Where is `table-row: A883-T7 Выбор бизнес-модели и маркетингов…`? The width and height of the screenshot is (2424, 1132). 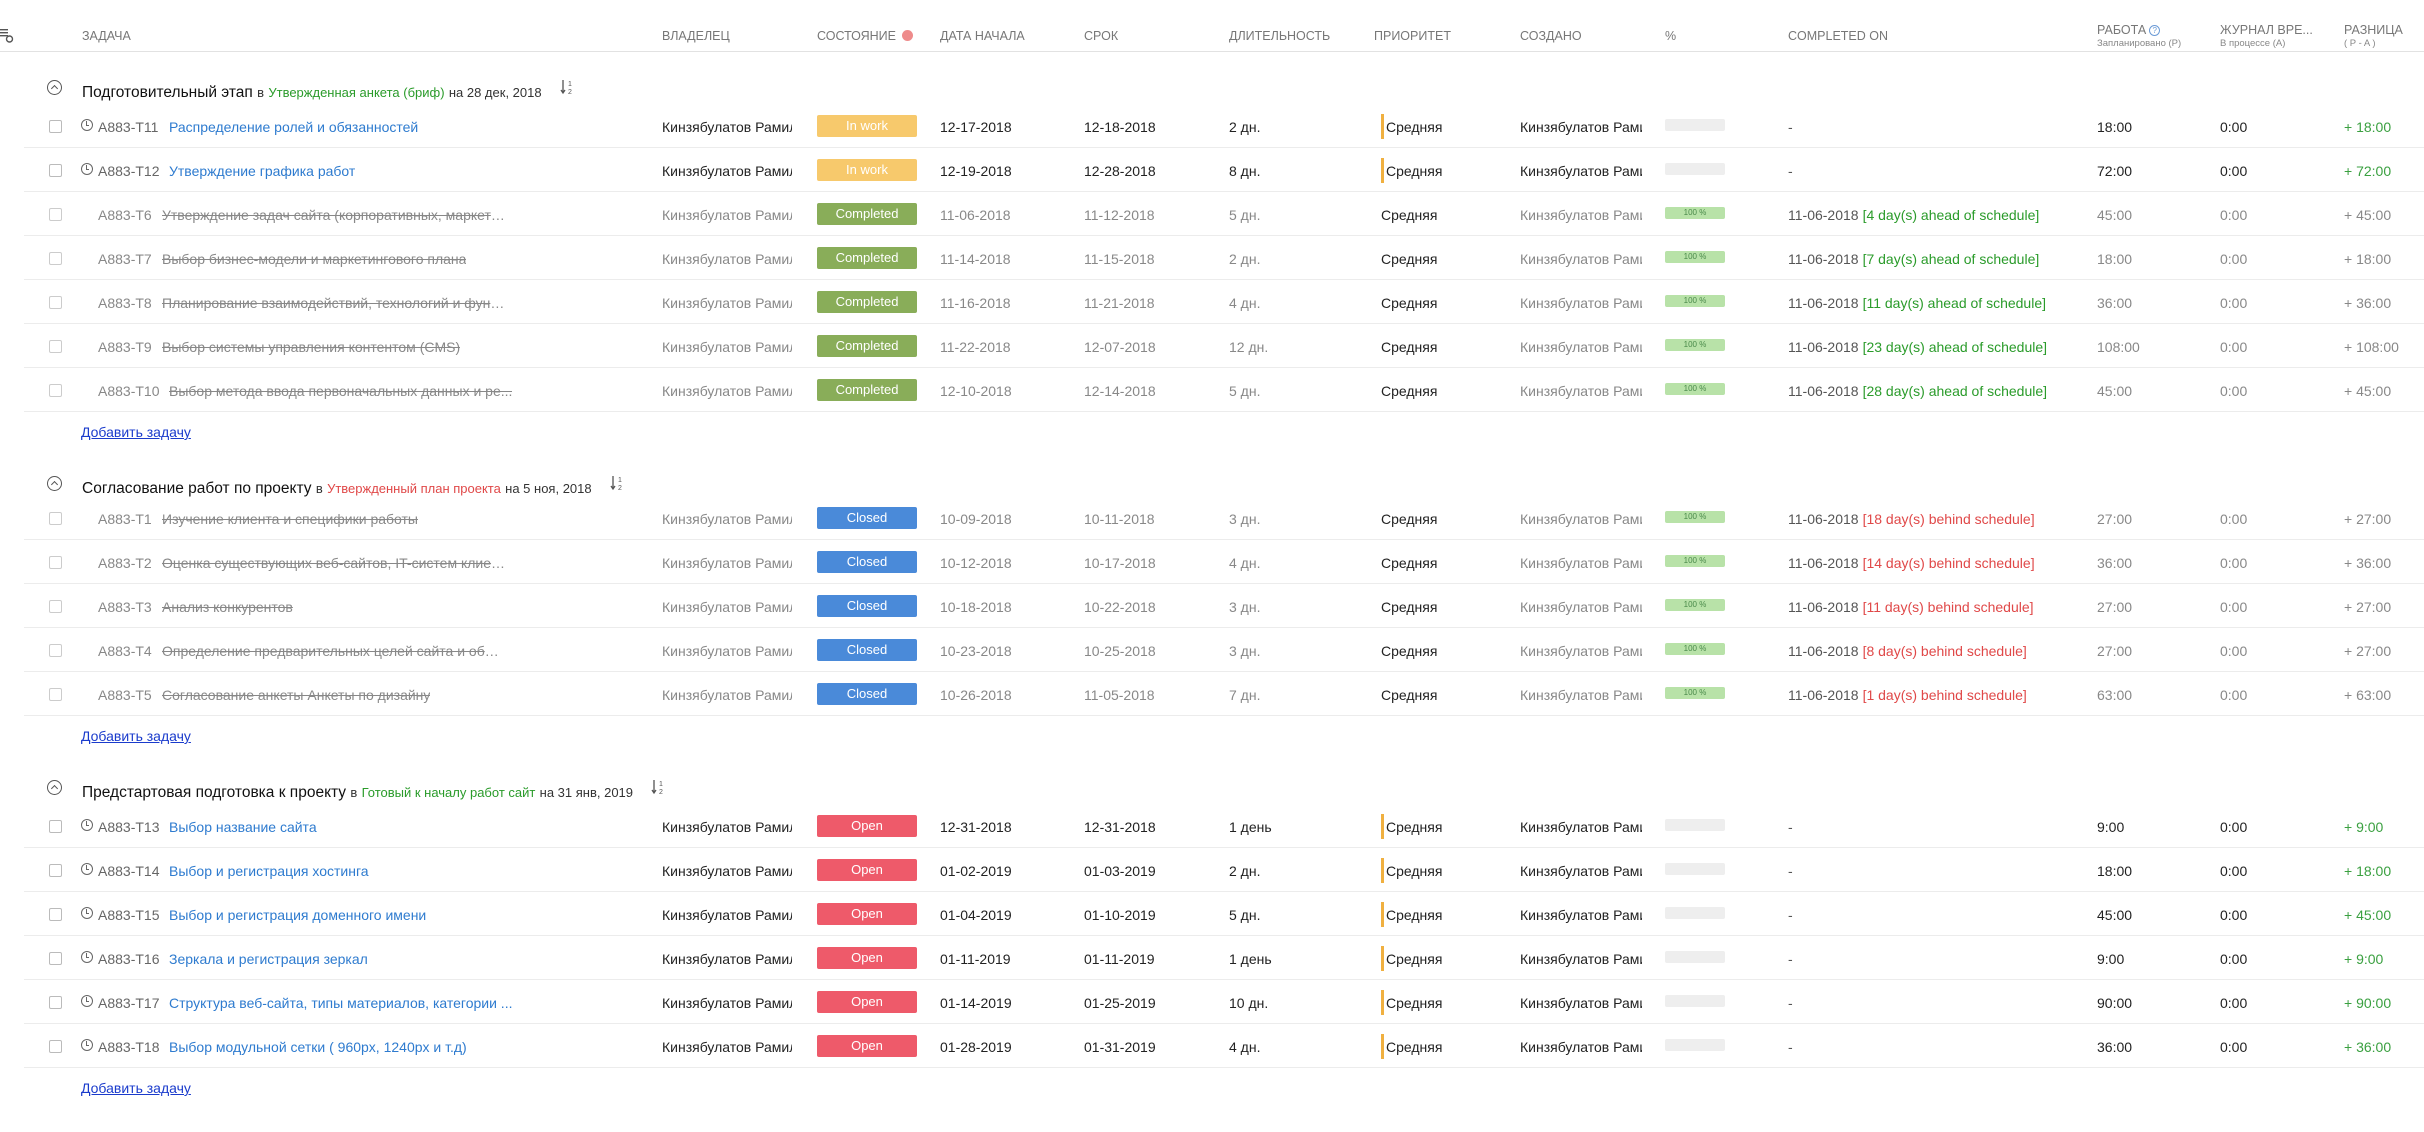 table-row: A883-T7 Выбор бизнес-модели и маркетингов… is located at coordinates (1224, 258).